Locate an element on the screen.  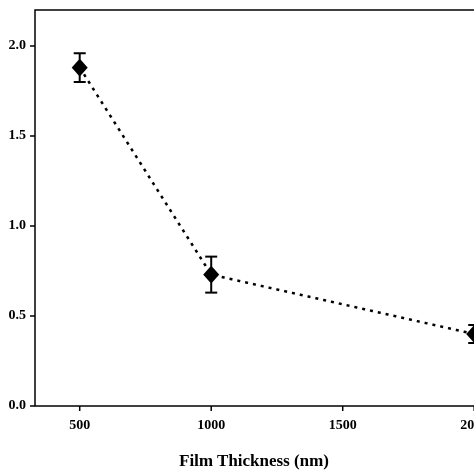
y-tick-label: 0.0 is located at coordinates (18, 405).